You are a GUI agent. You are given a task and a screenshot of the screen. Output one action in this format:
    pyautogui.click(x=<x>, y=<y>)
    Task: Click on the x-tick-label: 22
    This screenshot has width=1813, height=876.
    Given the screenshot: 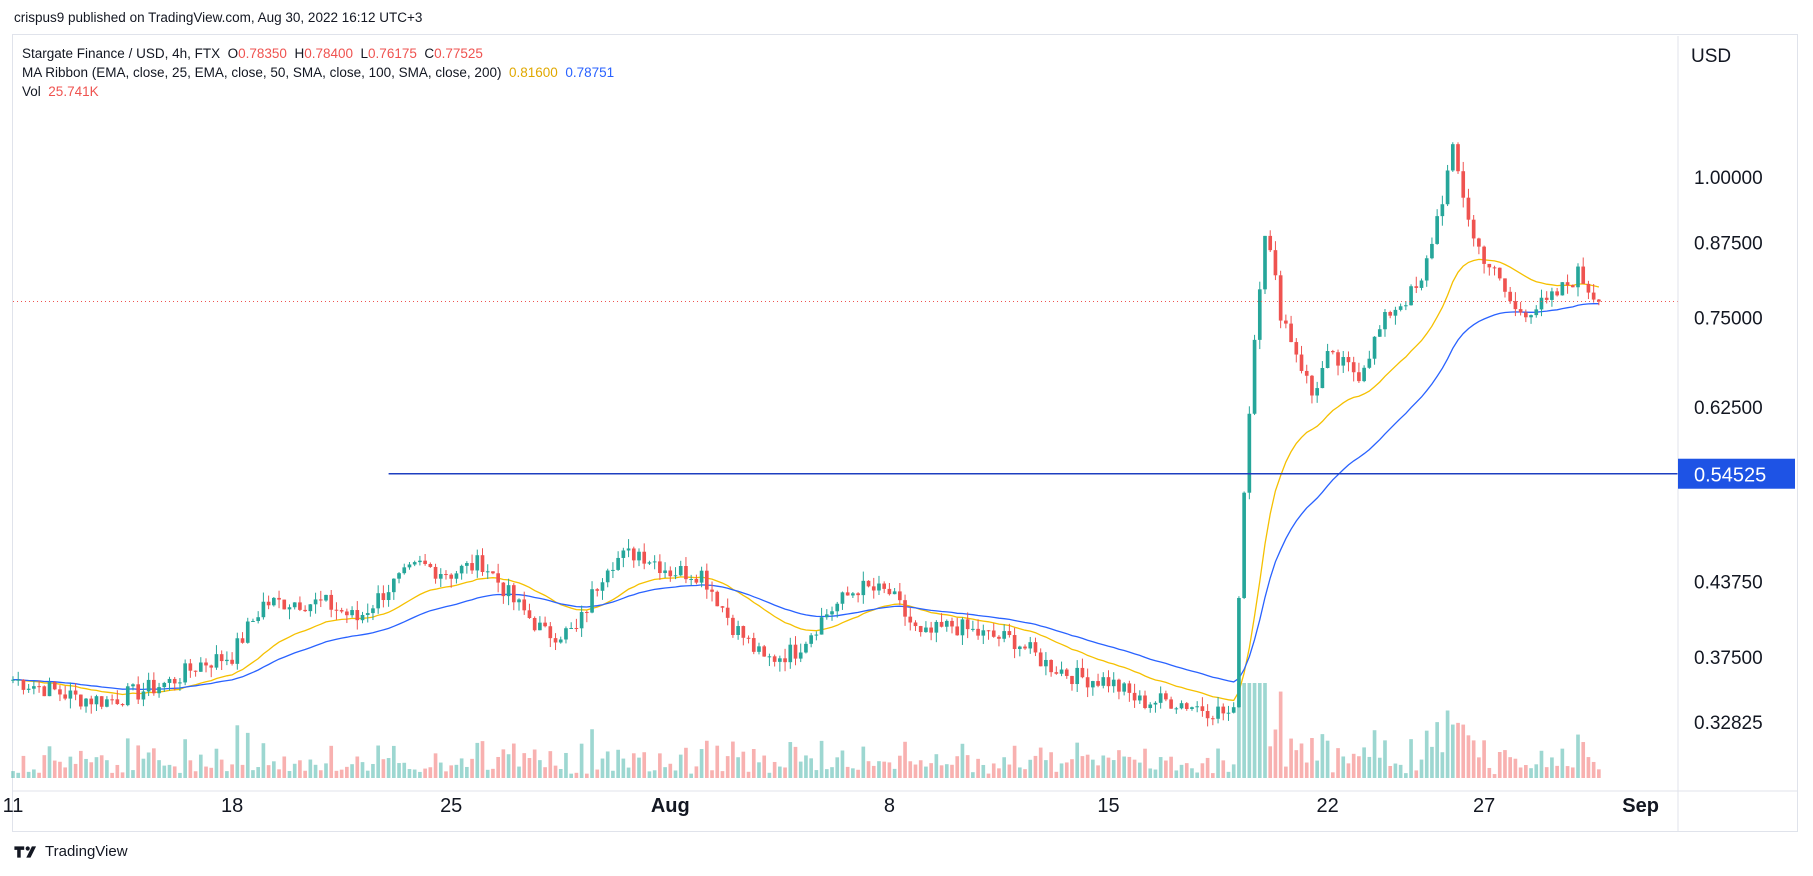 What is the action you would take?
    pyautogui.click(x=1327, y=806)
    